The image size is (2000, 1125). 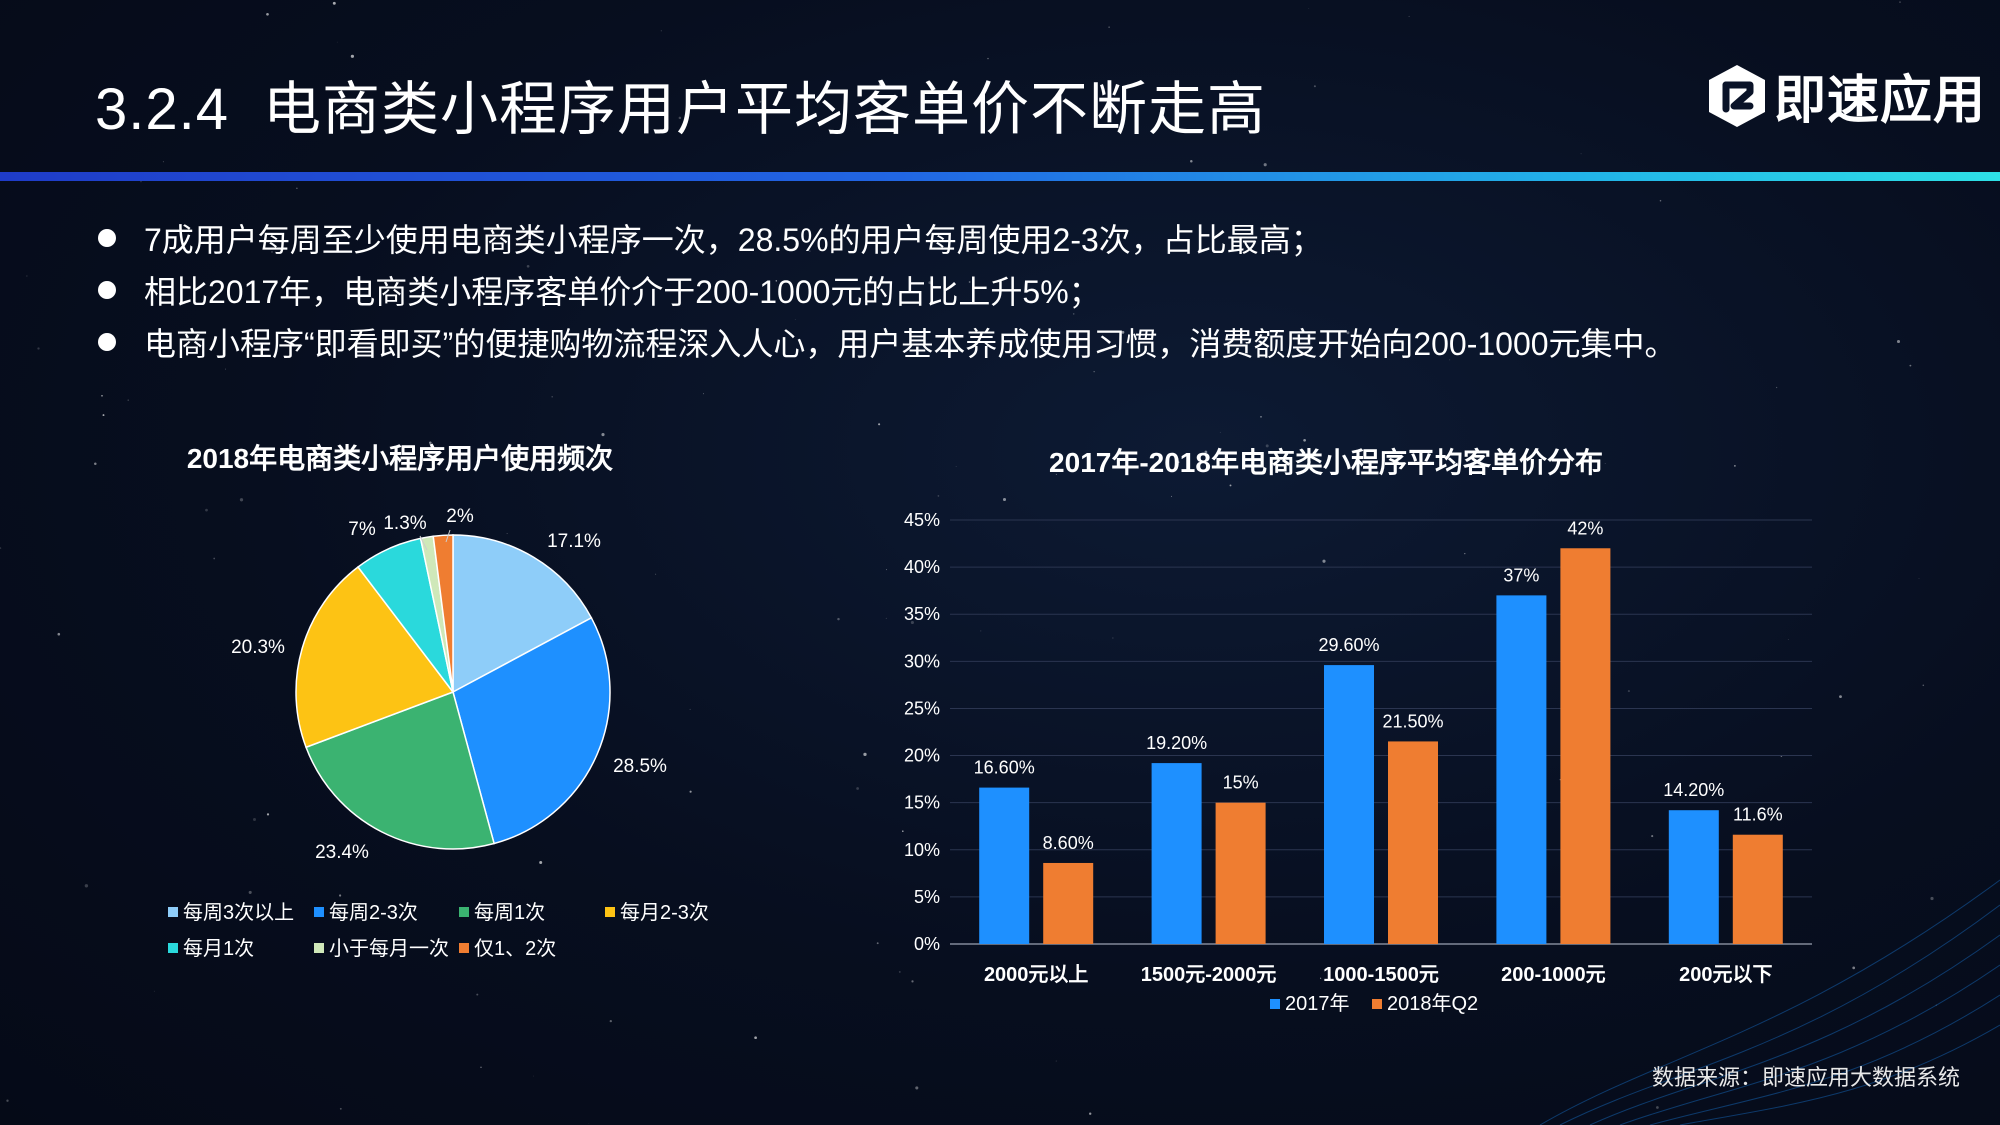 I want to click on y-tick-label: 10%, so click(x=922, y=850).